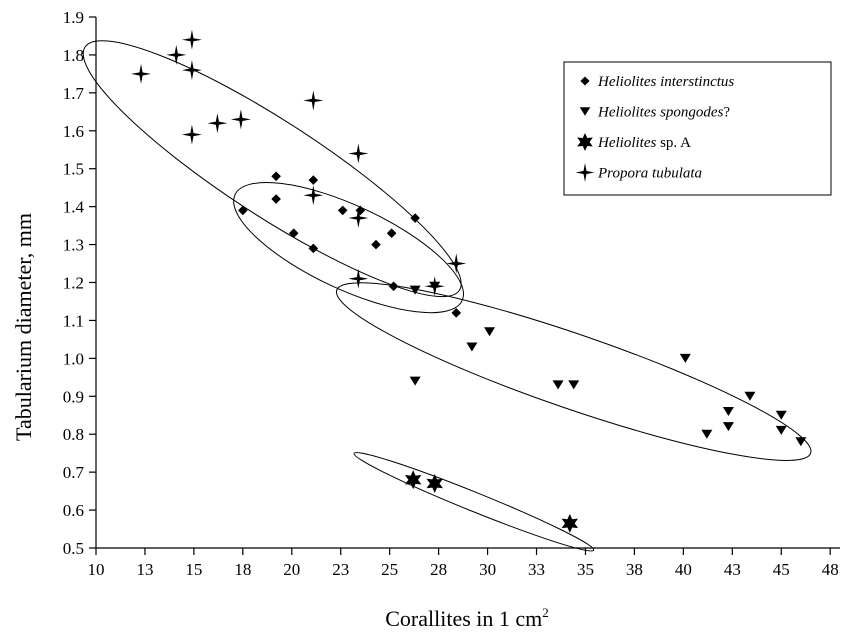 The width and height of the screenshot is (855, 636). What do you see at coordinates (683, 569) in the screenshot?
I see `x-tick-label: 40` at bounding box center [683, 569].